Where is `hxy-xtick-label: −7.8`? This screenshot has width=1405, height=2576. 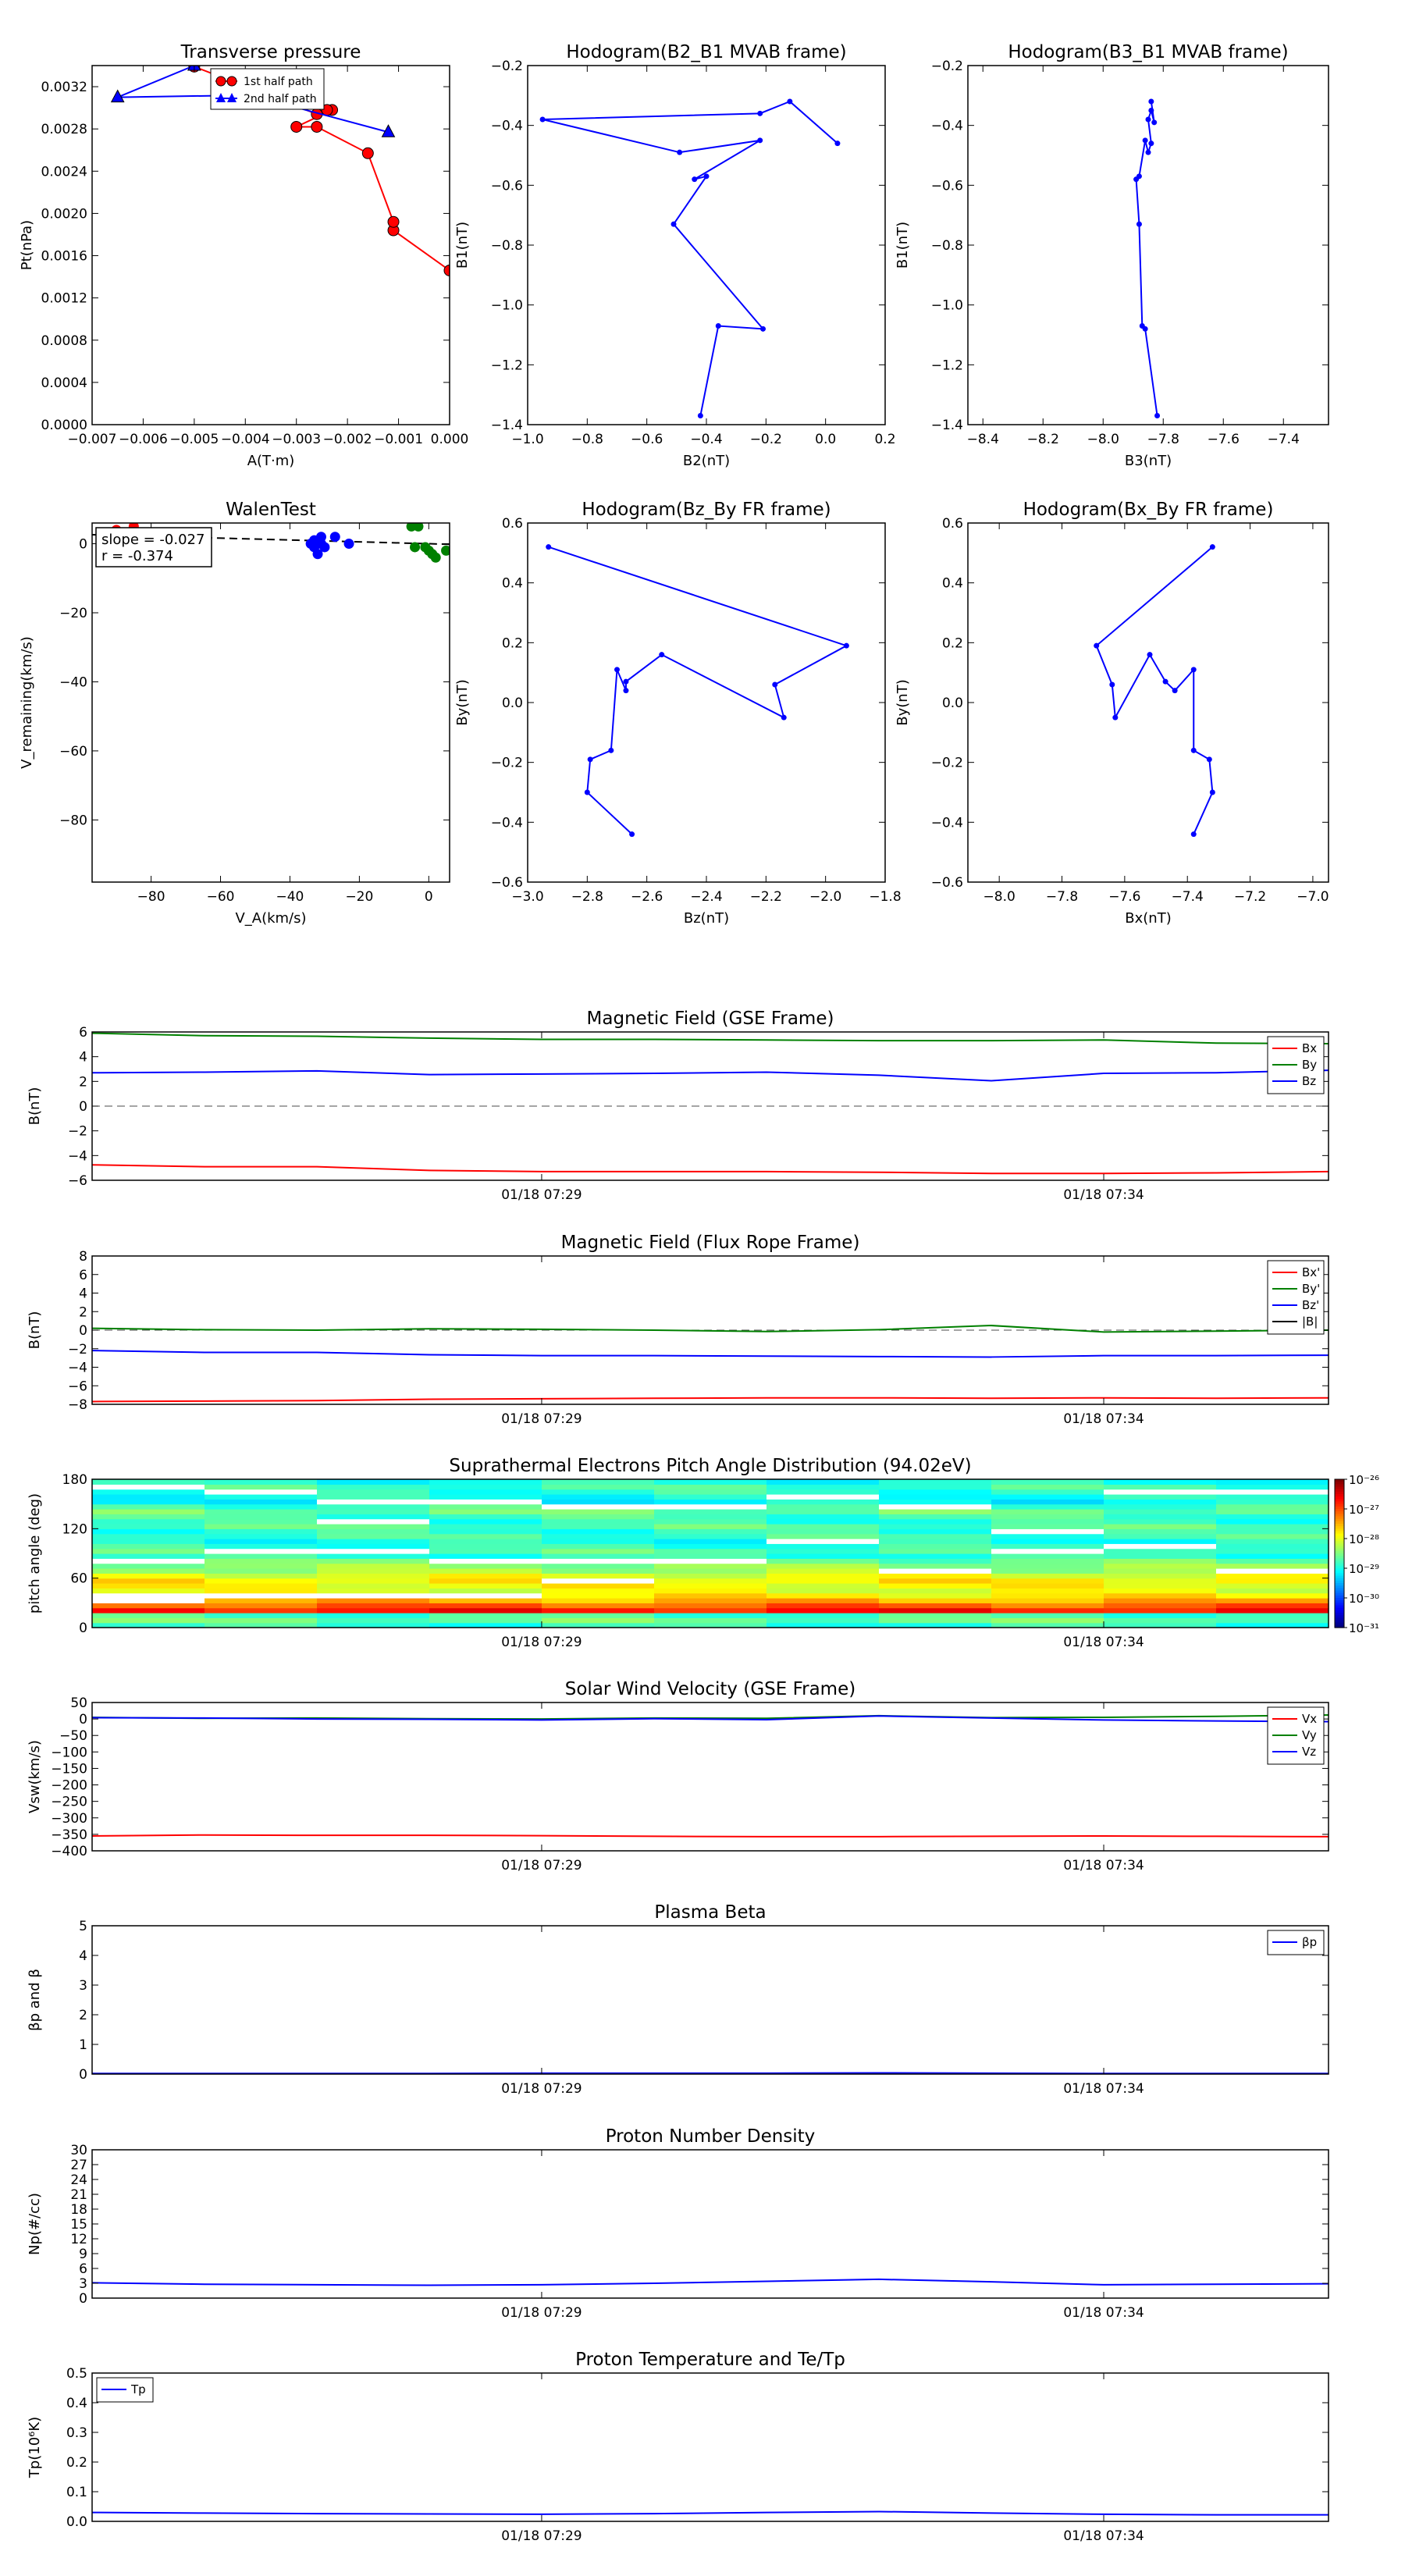
hxy-xtick-label: −7.8 is located at coordinates (1062, 897).